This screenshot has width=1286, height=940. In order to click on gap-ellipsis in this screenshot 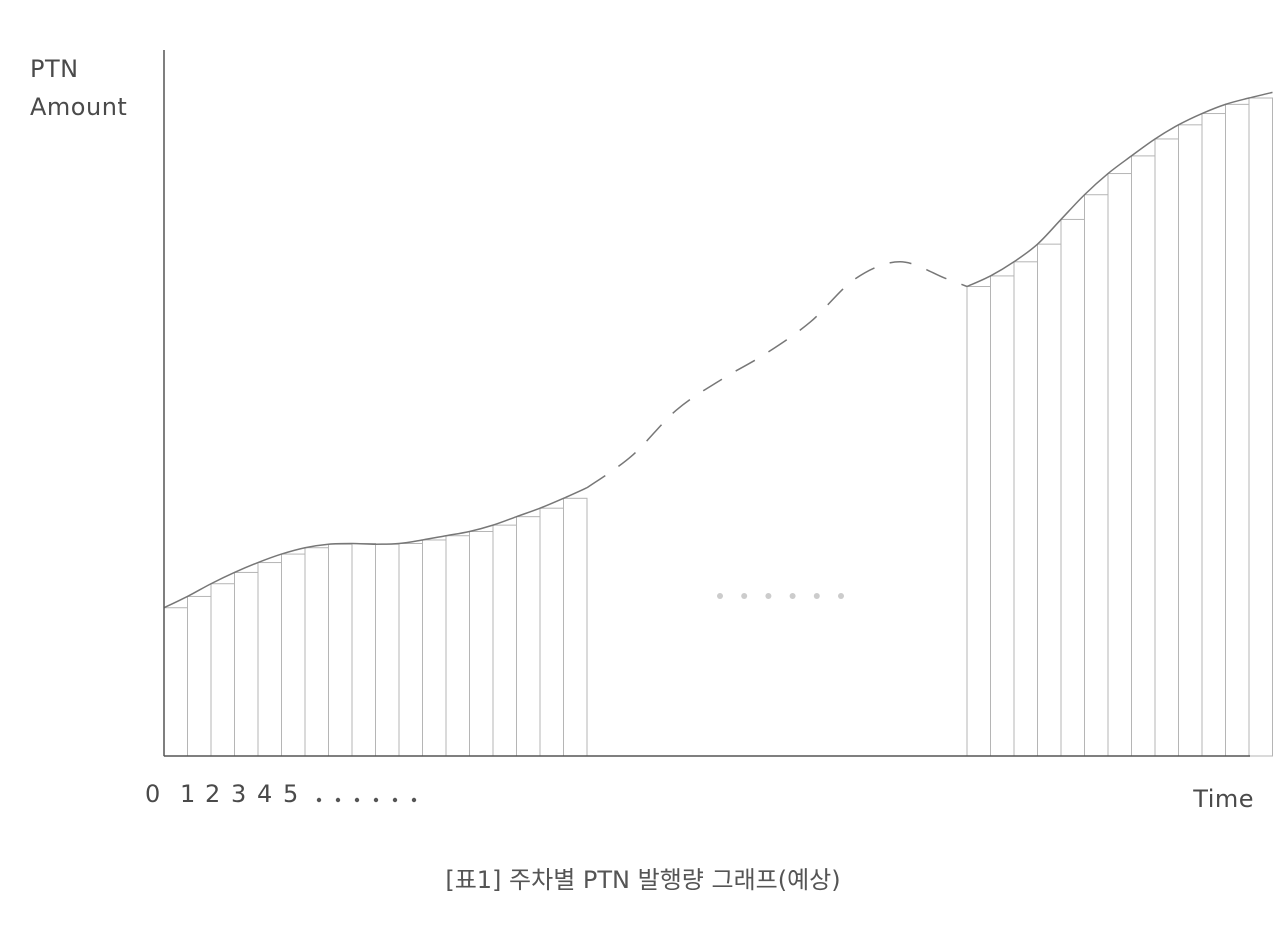, I will do `click(780, 596)`.